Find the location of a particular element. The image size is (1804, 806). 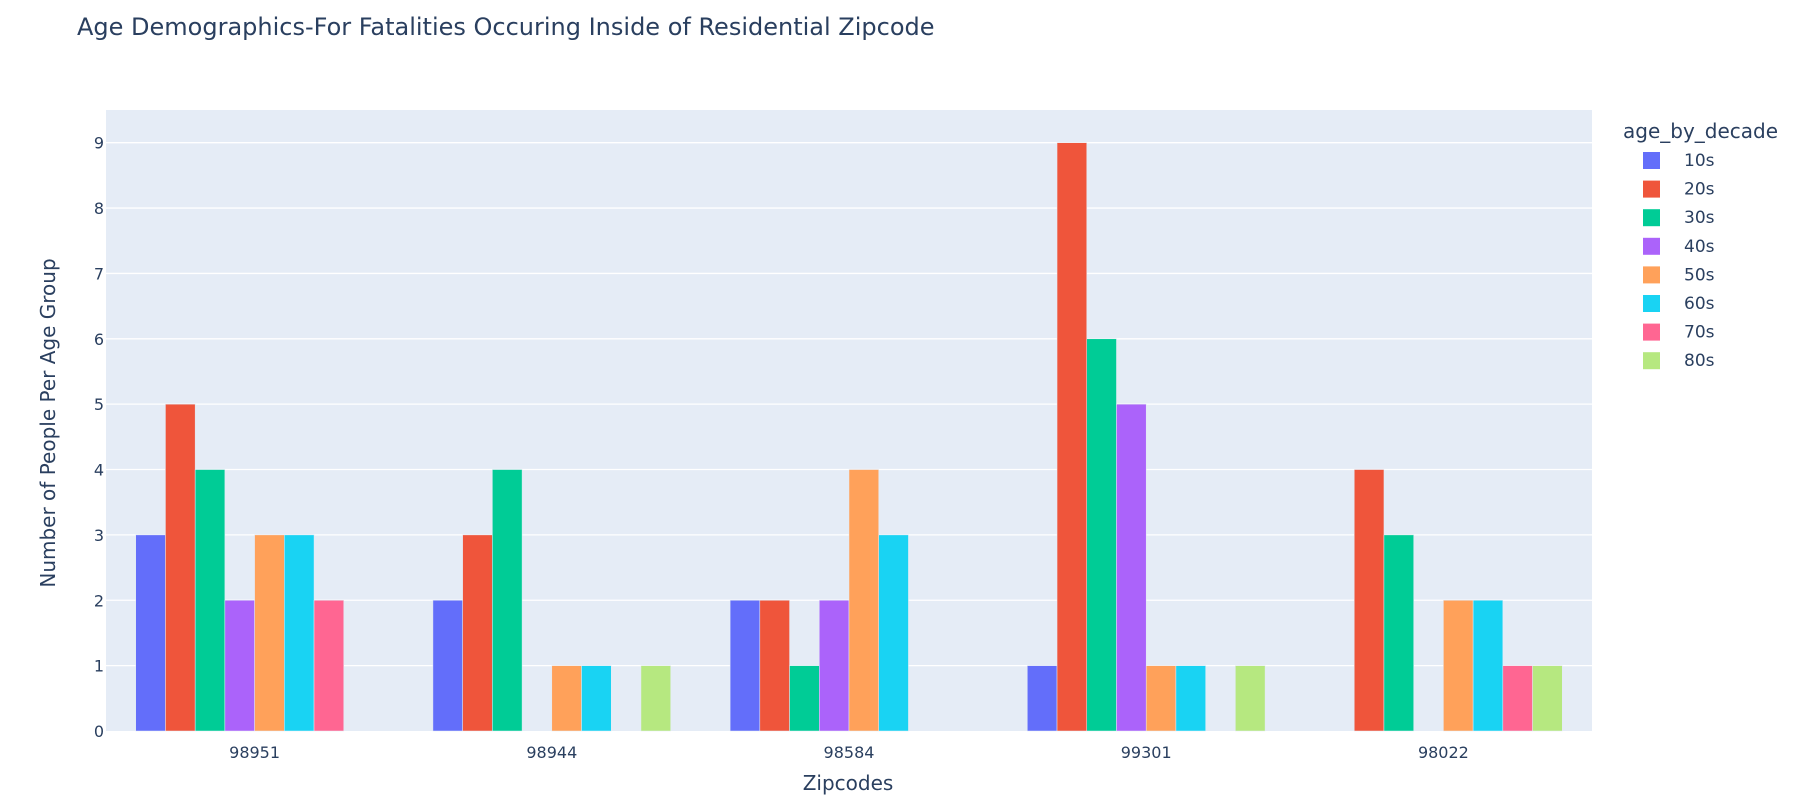

y-tick-label: 2 is located at coordinates (99, 600).